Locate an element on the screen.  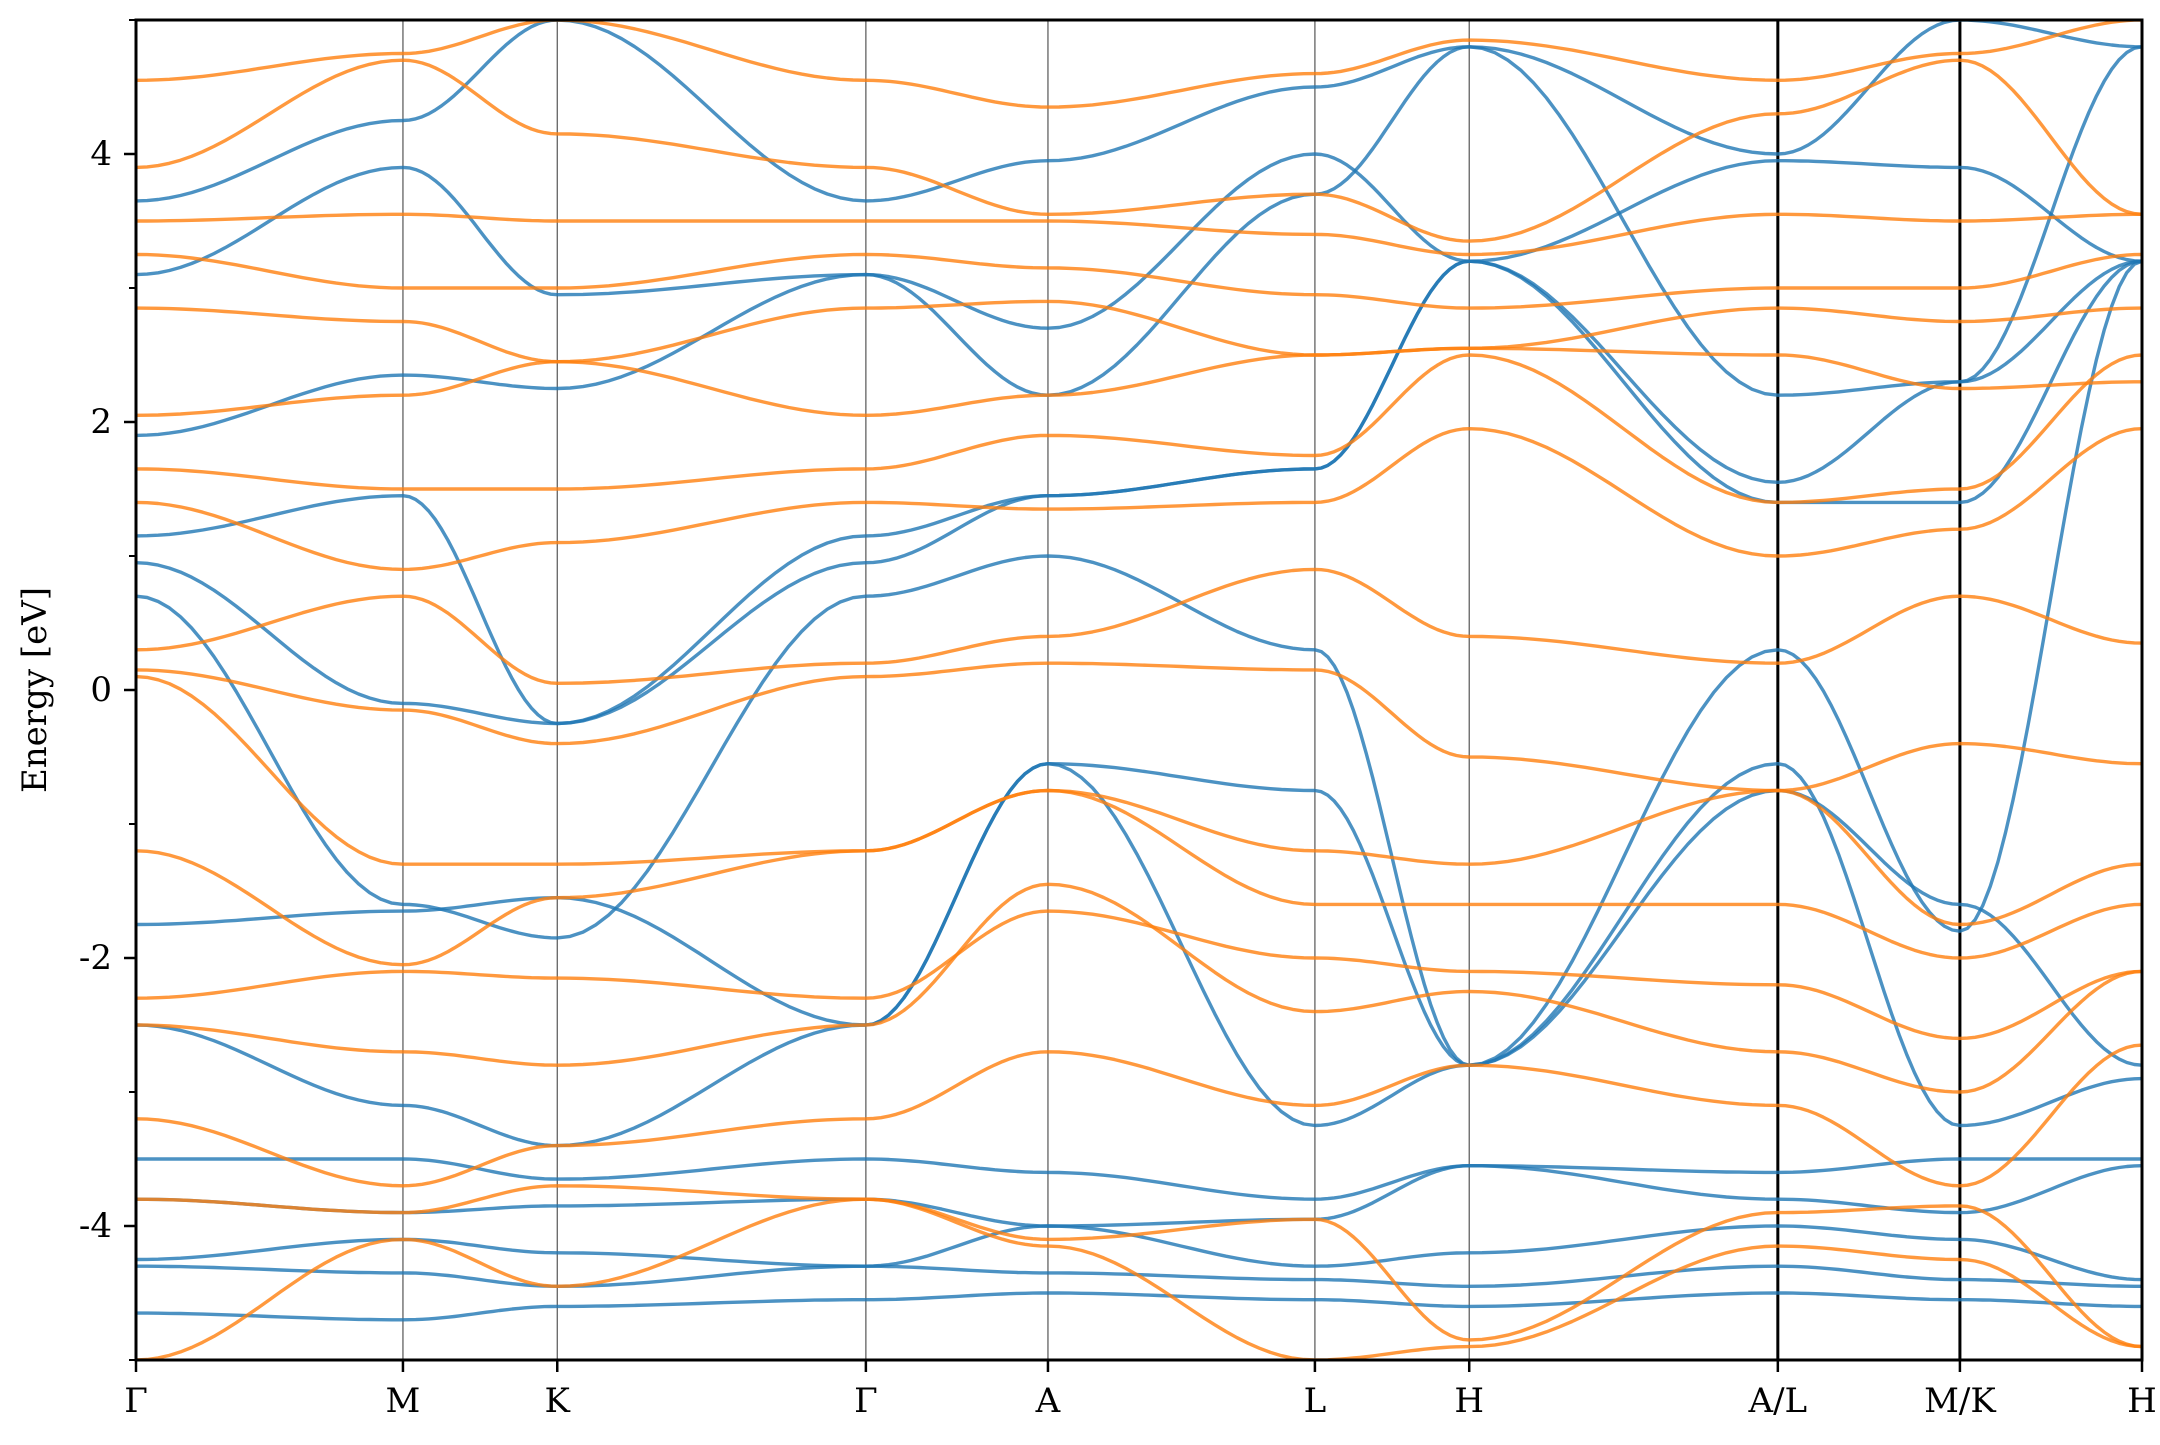
x-axis-ticks: Γ M K Γ A L H A/L M/K H is located at coordinates (1140, 1390).